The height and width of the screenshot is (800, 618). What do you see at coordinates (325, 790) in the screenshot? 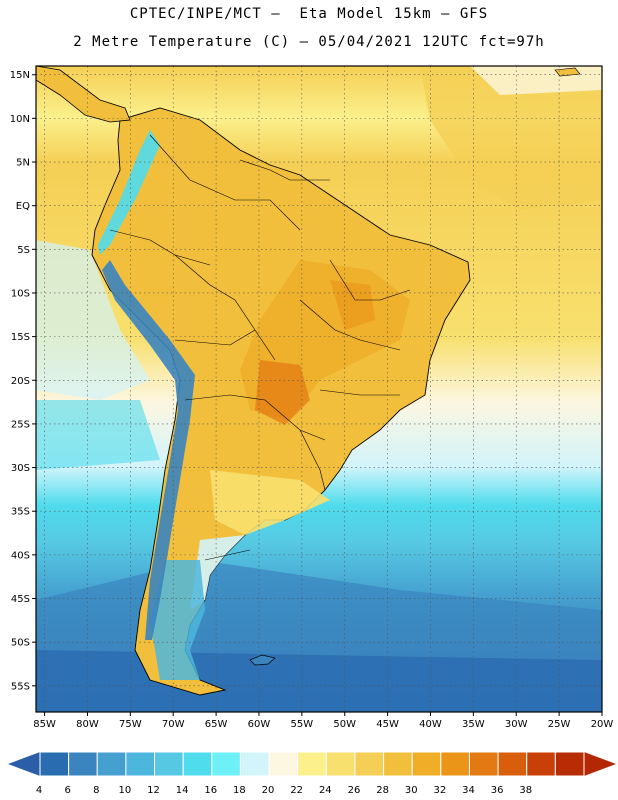
I see `colorbar-label: 24` at bounding box center [325, 790].